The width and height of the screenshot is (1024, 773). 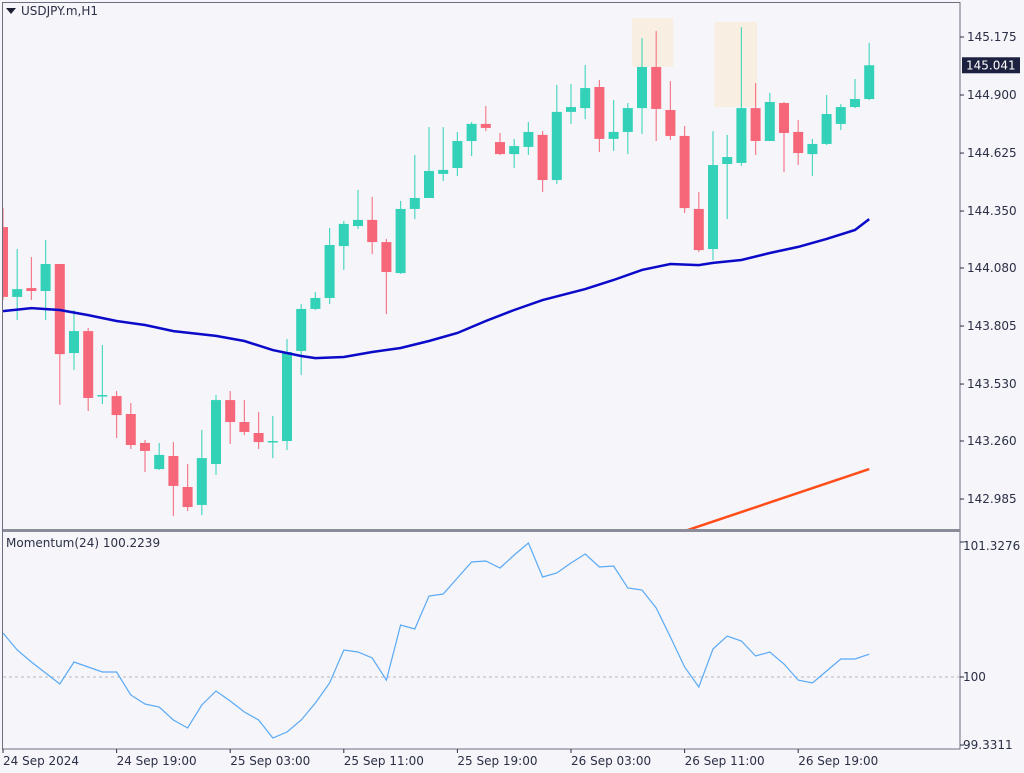 I want to click on ma-orange-line, so click(x=778, y=498).